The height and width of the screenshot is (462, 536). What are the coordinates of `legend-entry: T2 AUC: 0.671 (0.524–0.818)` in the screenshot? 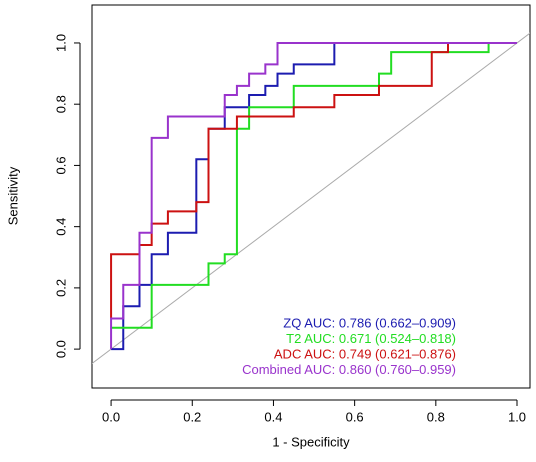 It's located at (371, 338).